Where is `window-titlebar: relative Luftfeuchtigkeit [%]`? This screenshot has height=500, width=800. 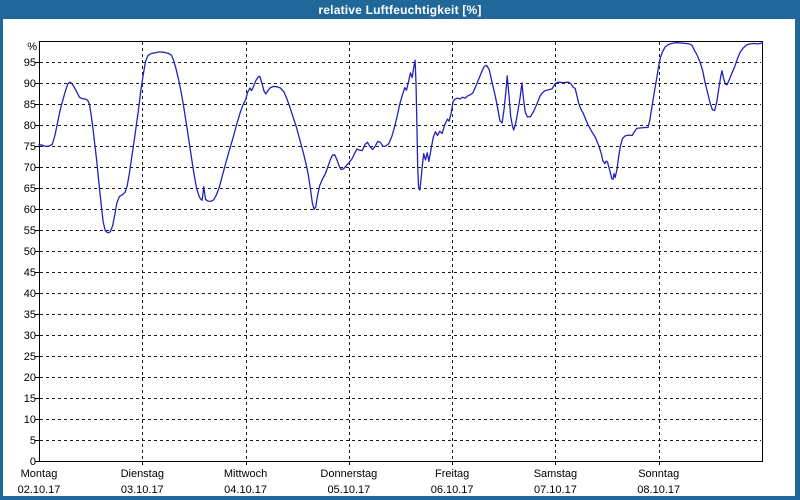 window-titlebar: relative Luftfeuchtigkeit [%] is located at coordinates (400, 9).